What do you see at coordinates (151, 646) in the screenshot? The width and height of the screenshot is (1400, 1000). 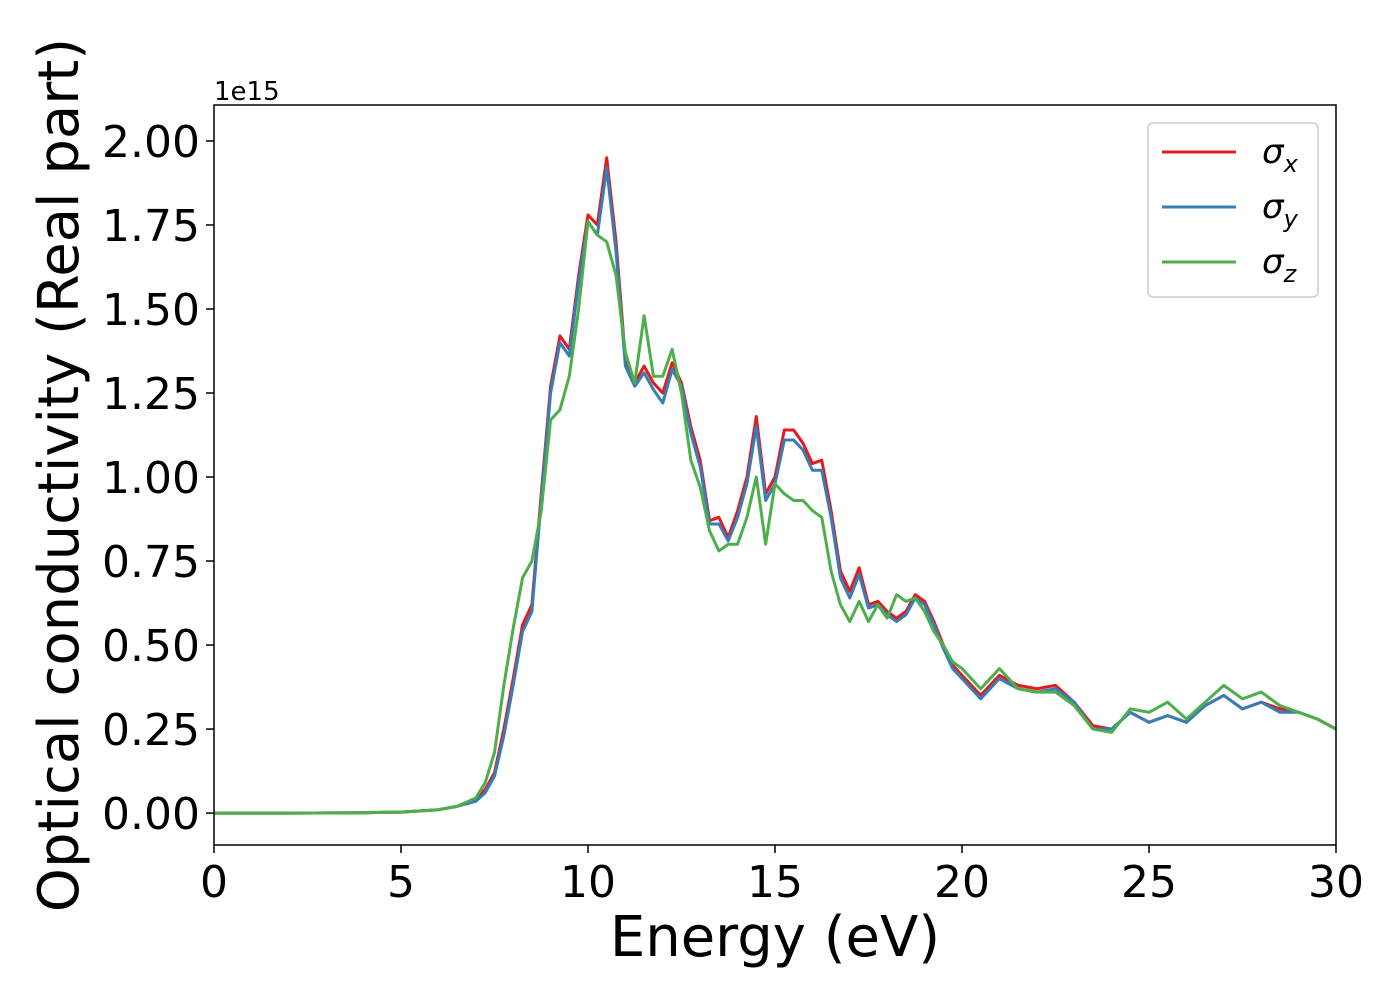 I see `y-tick-label: 0.50` at bounding box center [151, 646].